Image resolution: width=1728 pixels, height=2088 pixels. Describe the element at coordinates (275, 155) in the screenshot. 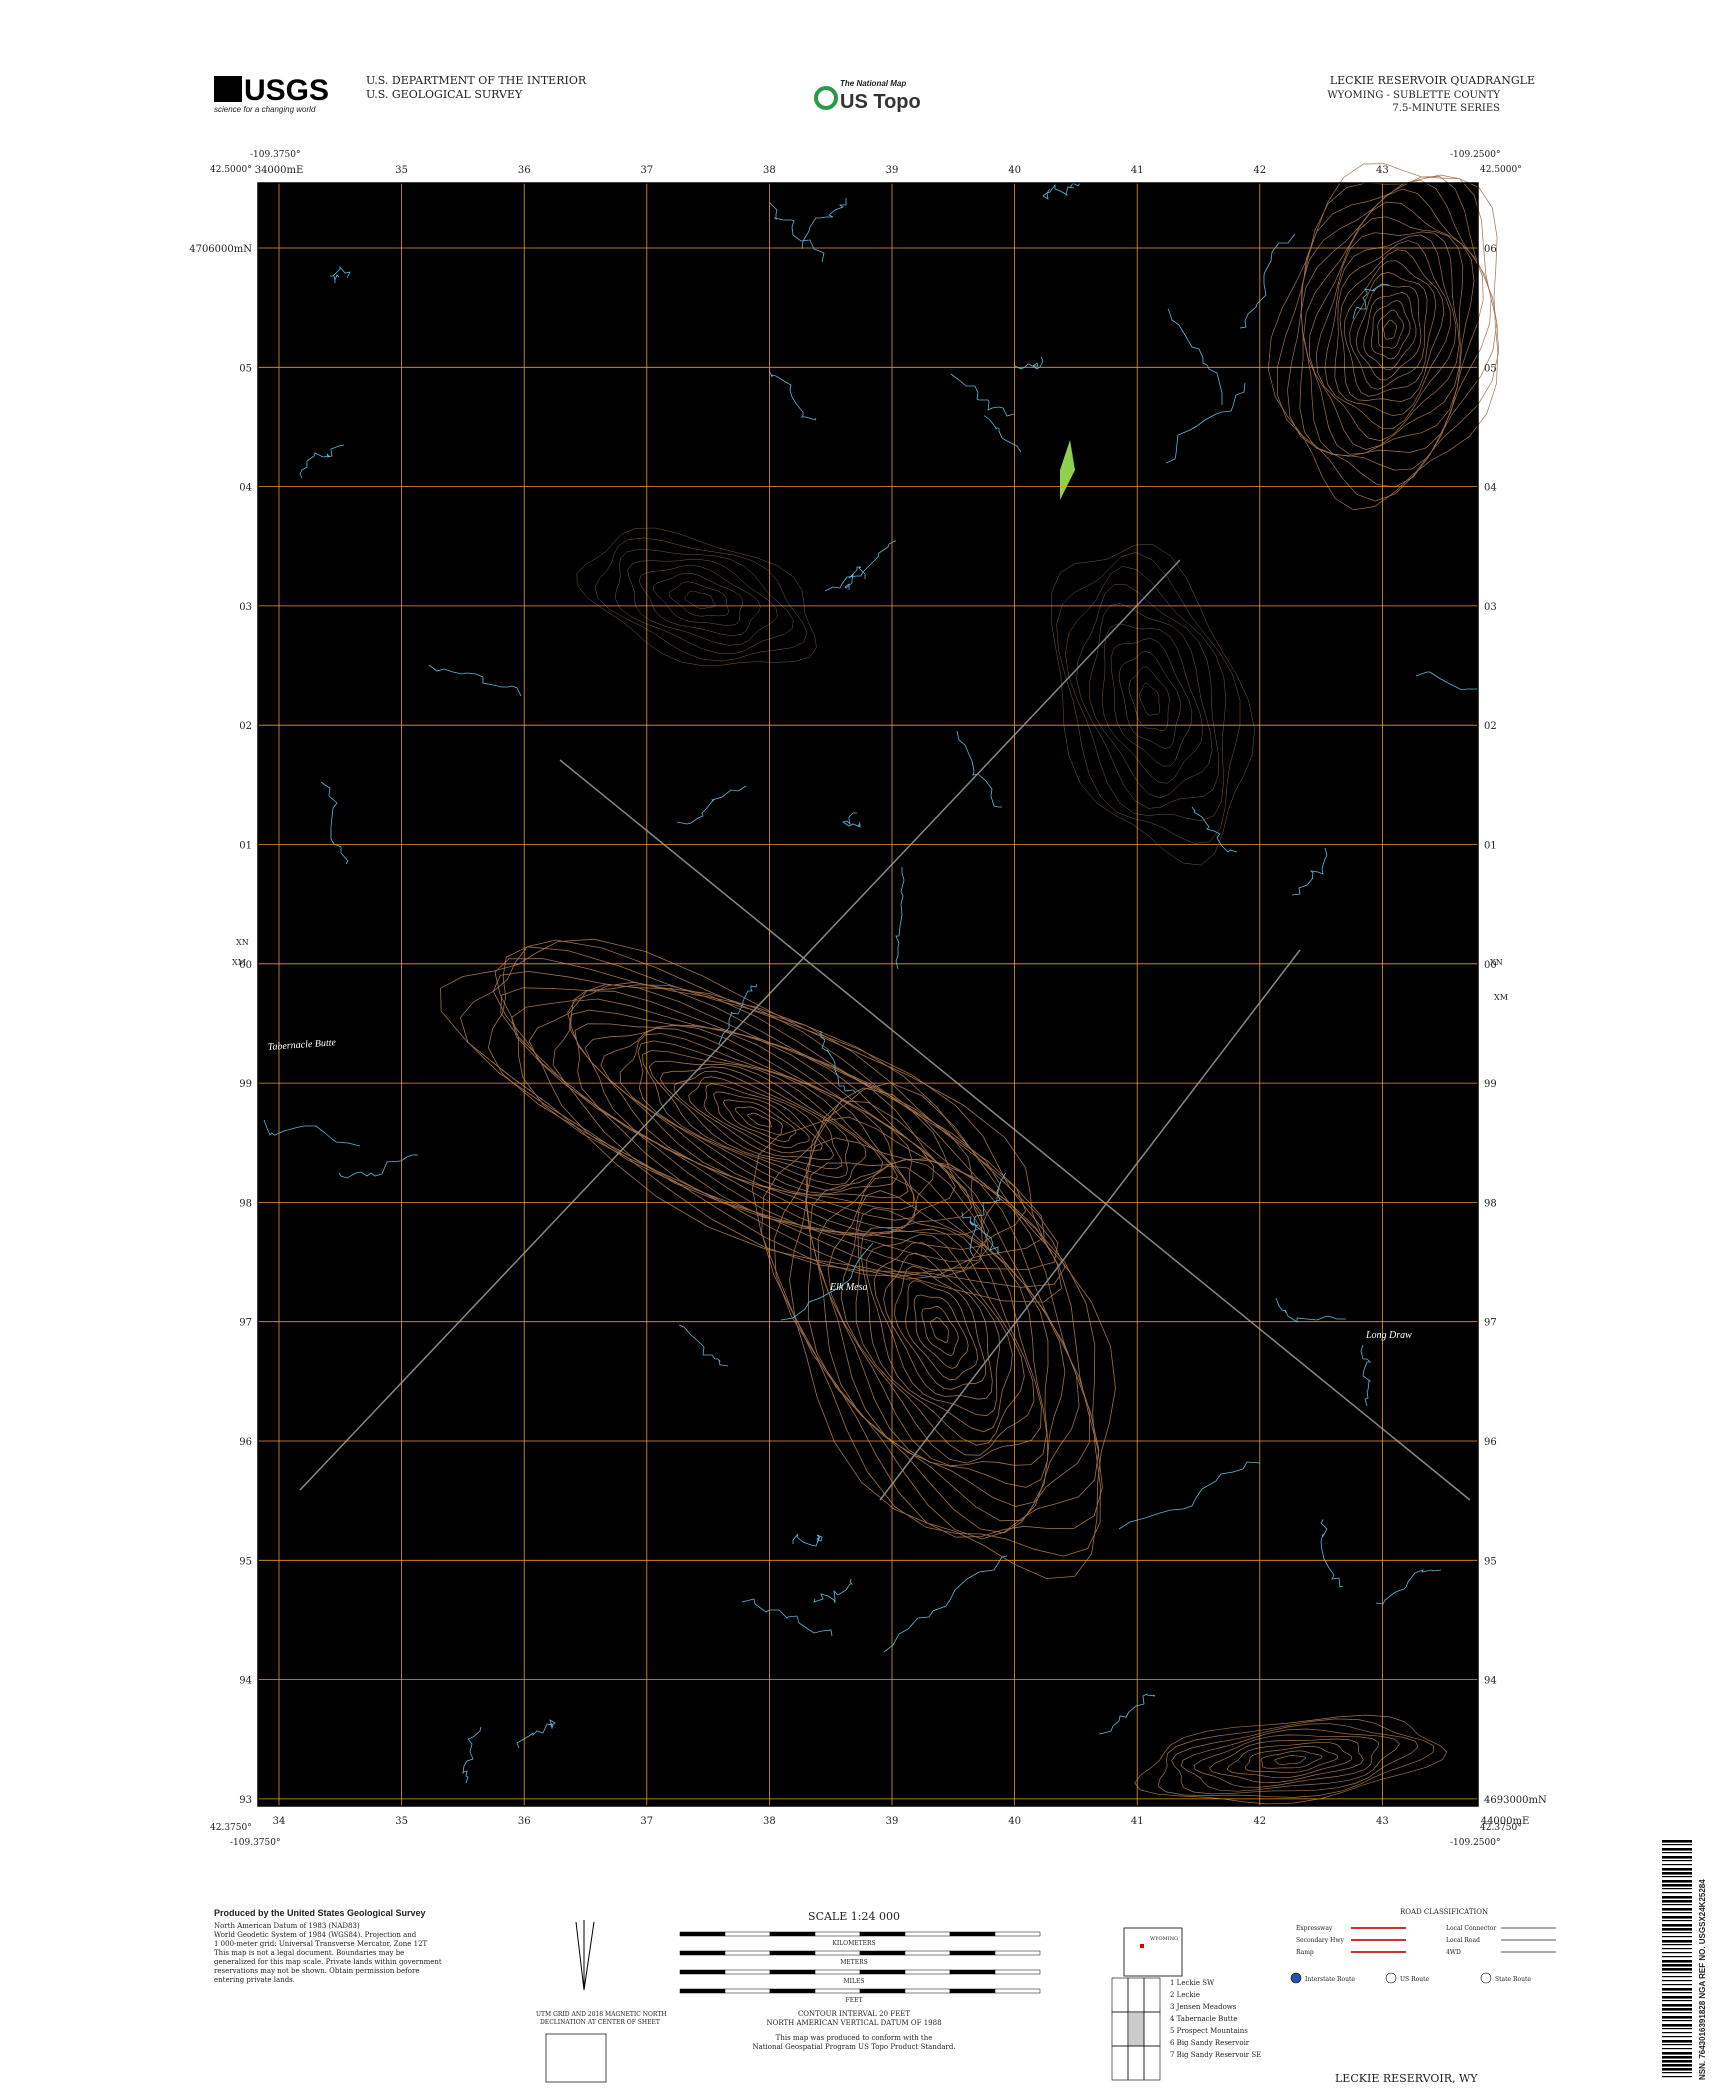

I see `corner-label: -109.3750°` at that location.